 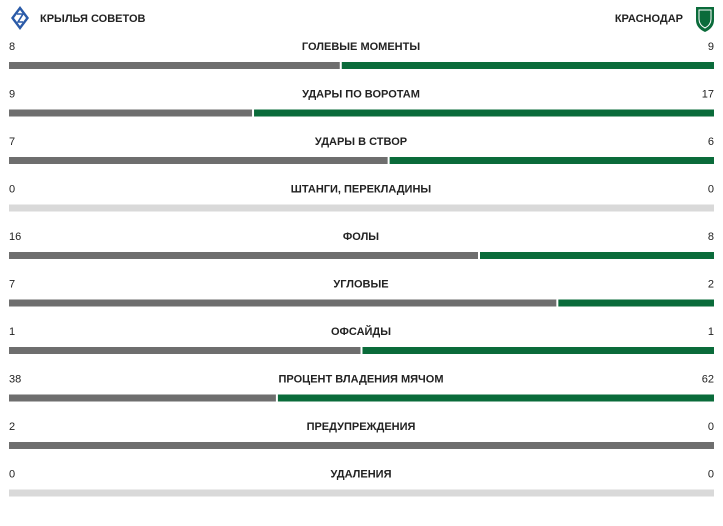 I want to click on stat-label: ПРОЦЕНТ ВЛАДЕНИЯ МЯЧОМ, so click(x=361, y=379).